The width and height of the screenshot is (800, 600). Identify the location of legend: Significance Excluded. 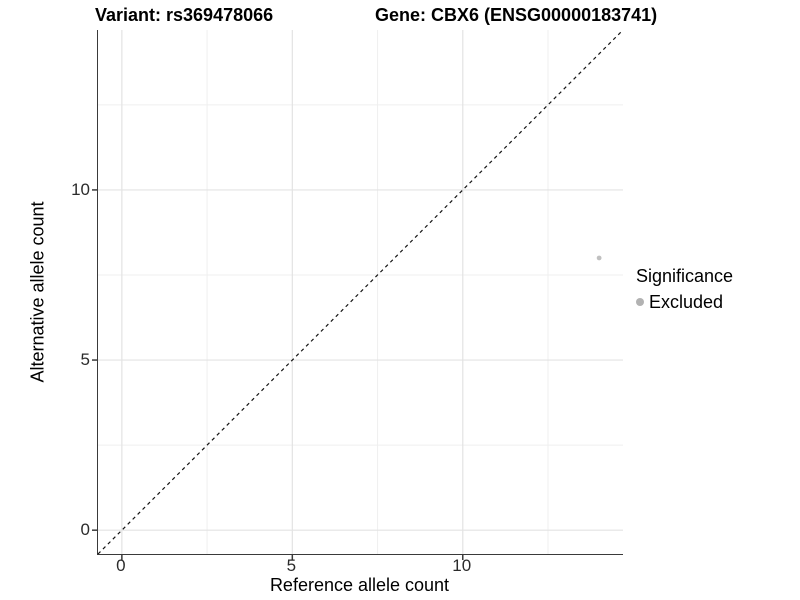
(684, 289).